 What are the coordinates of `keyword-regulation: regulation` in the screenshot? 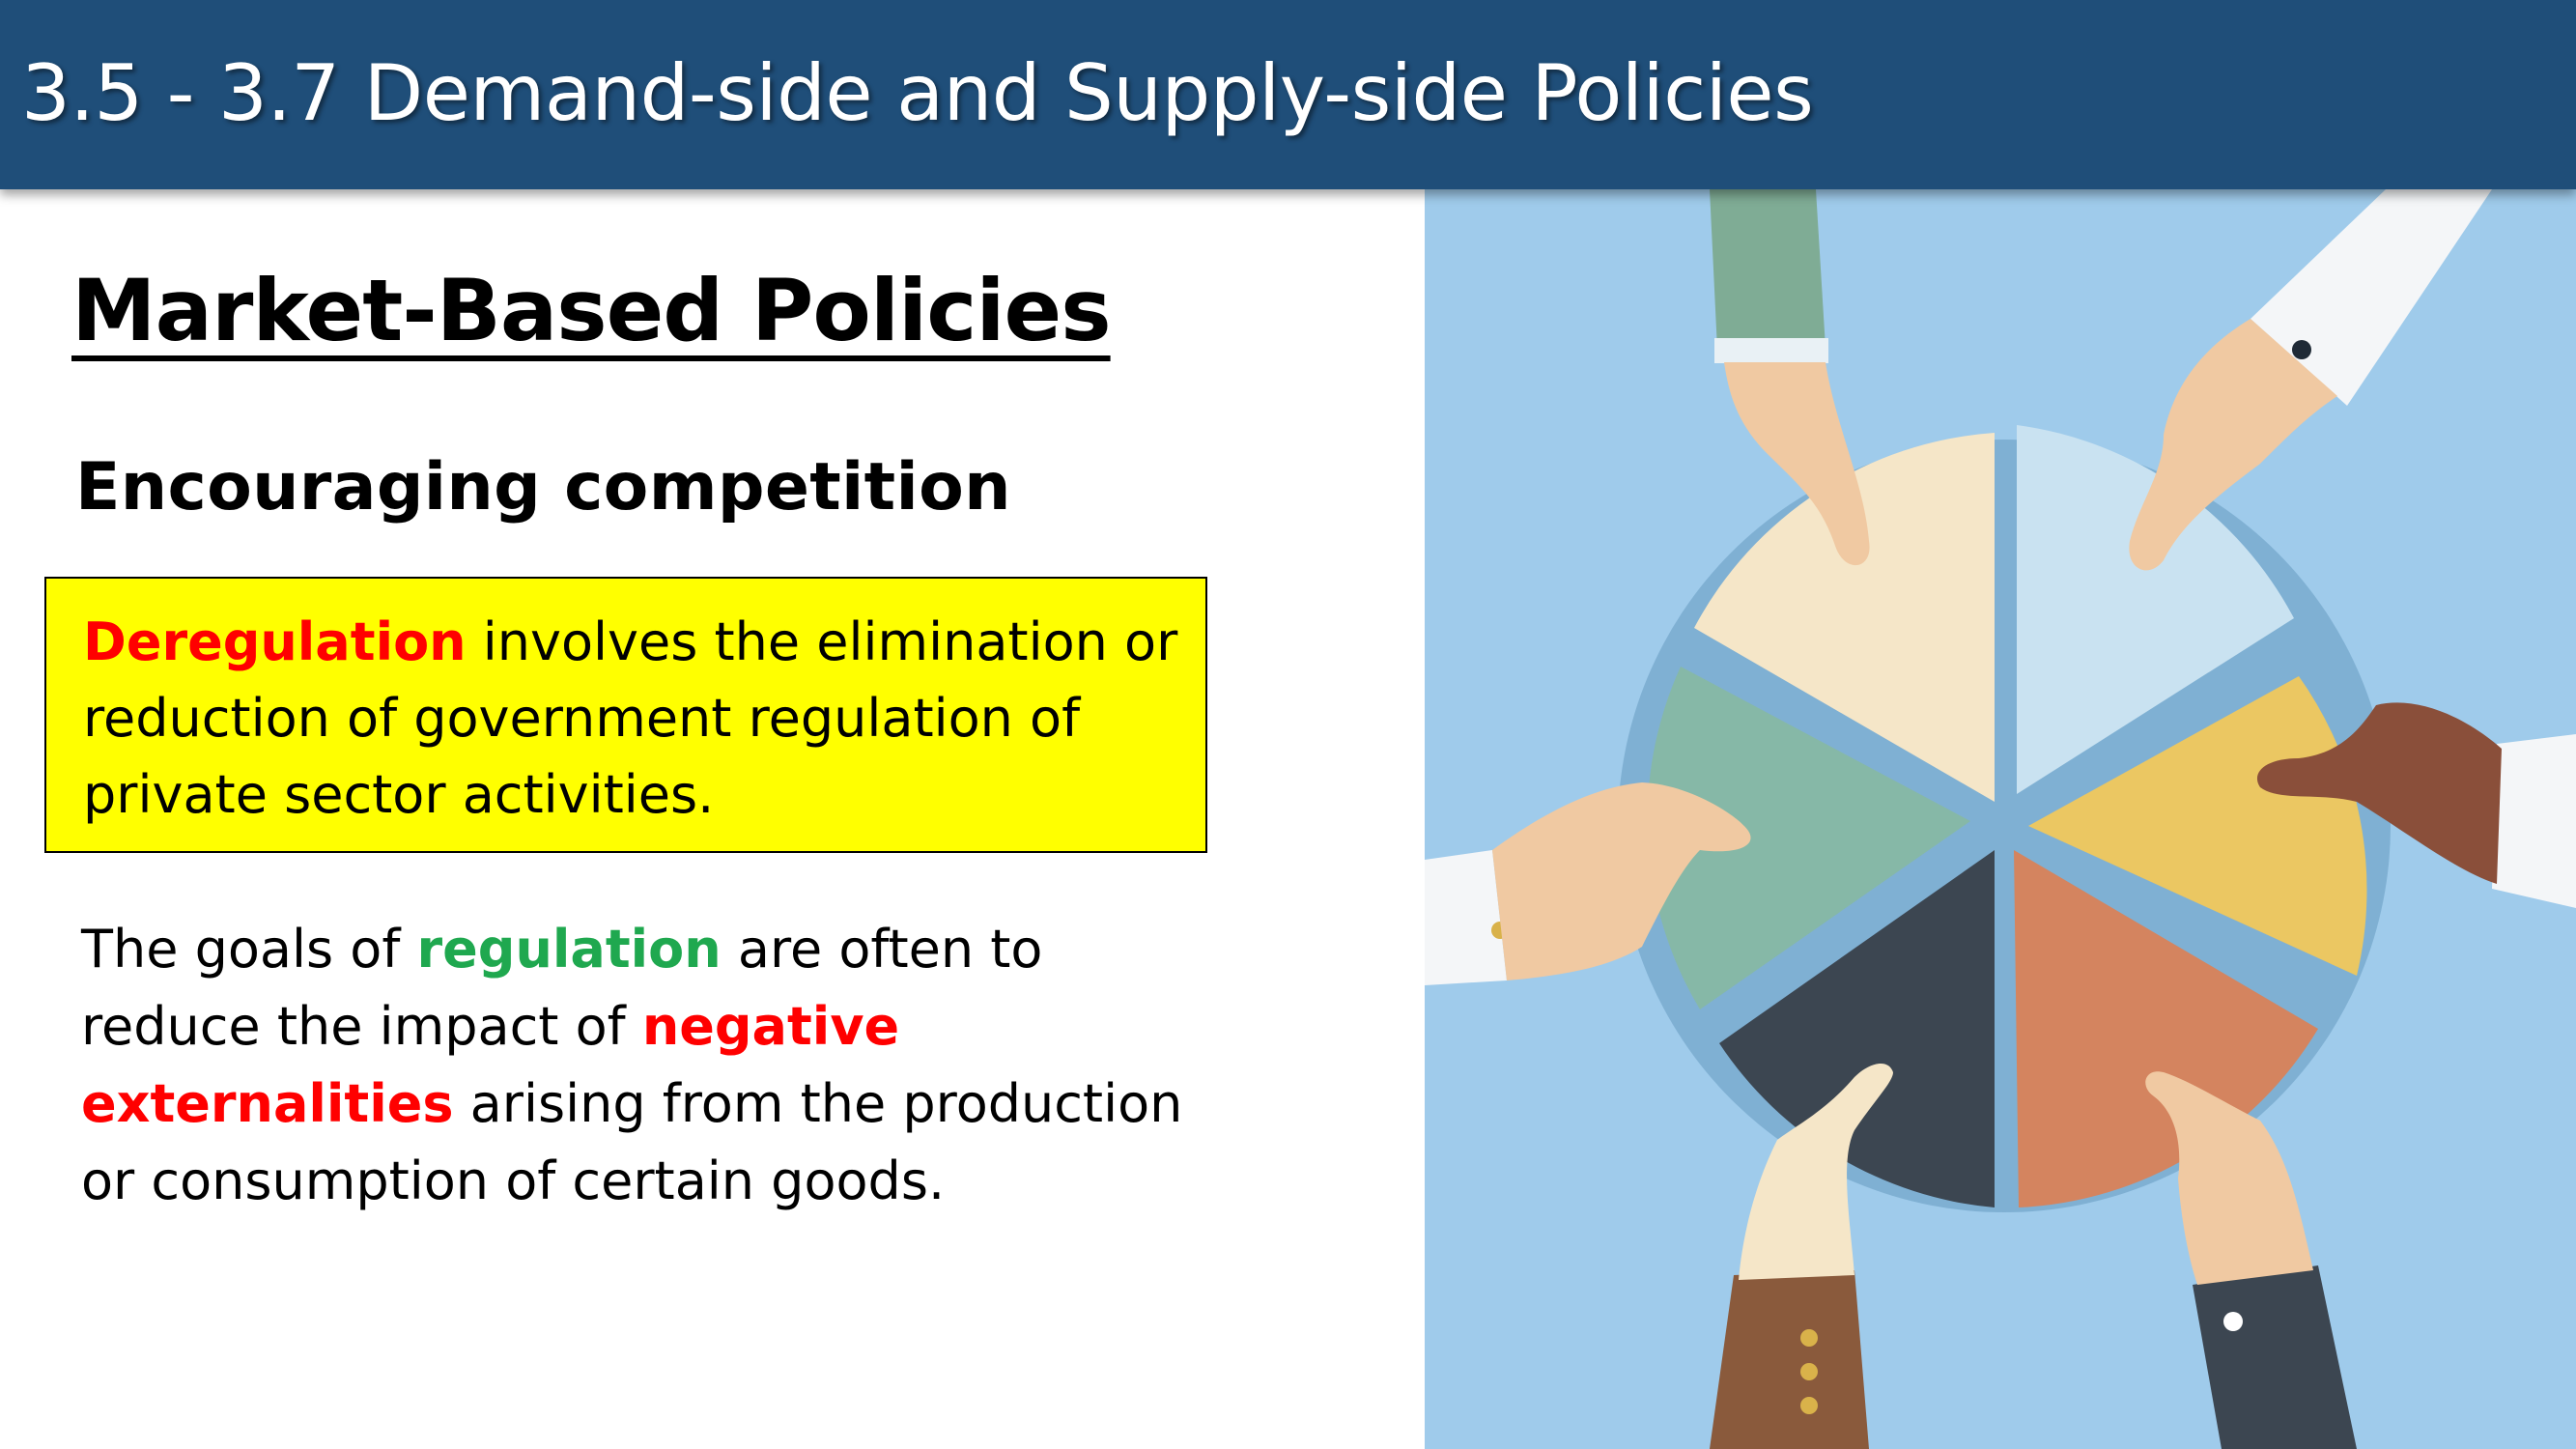 It's located at (569, 949).